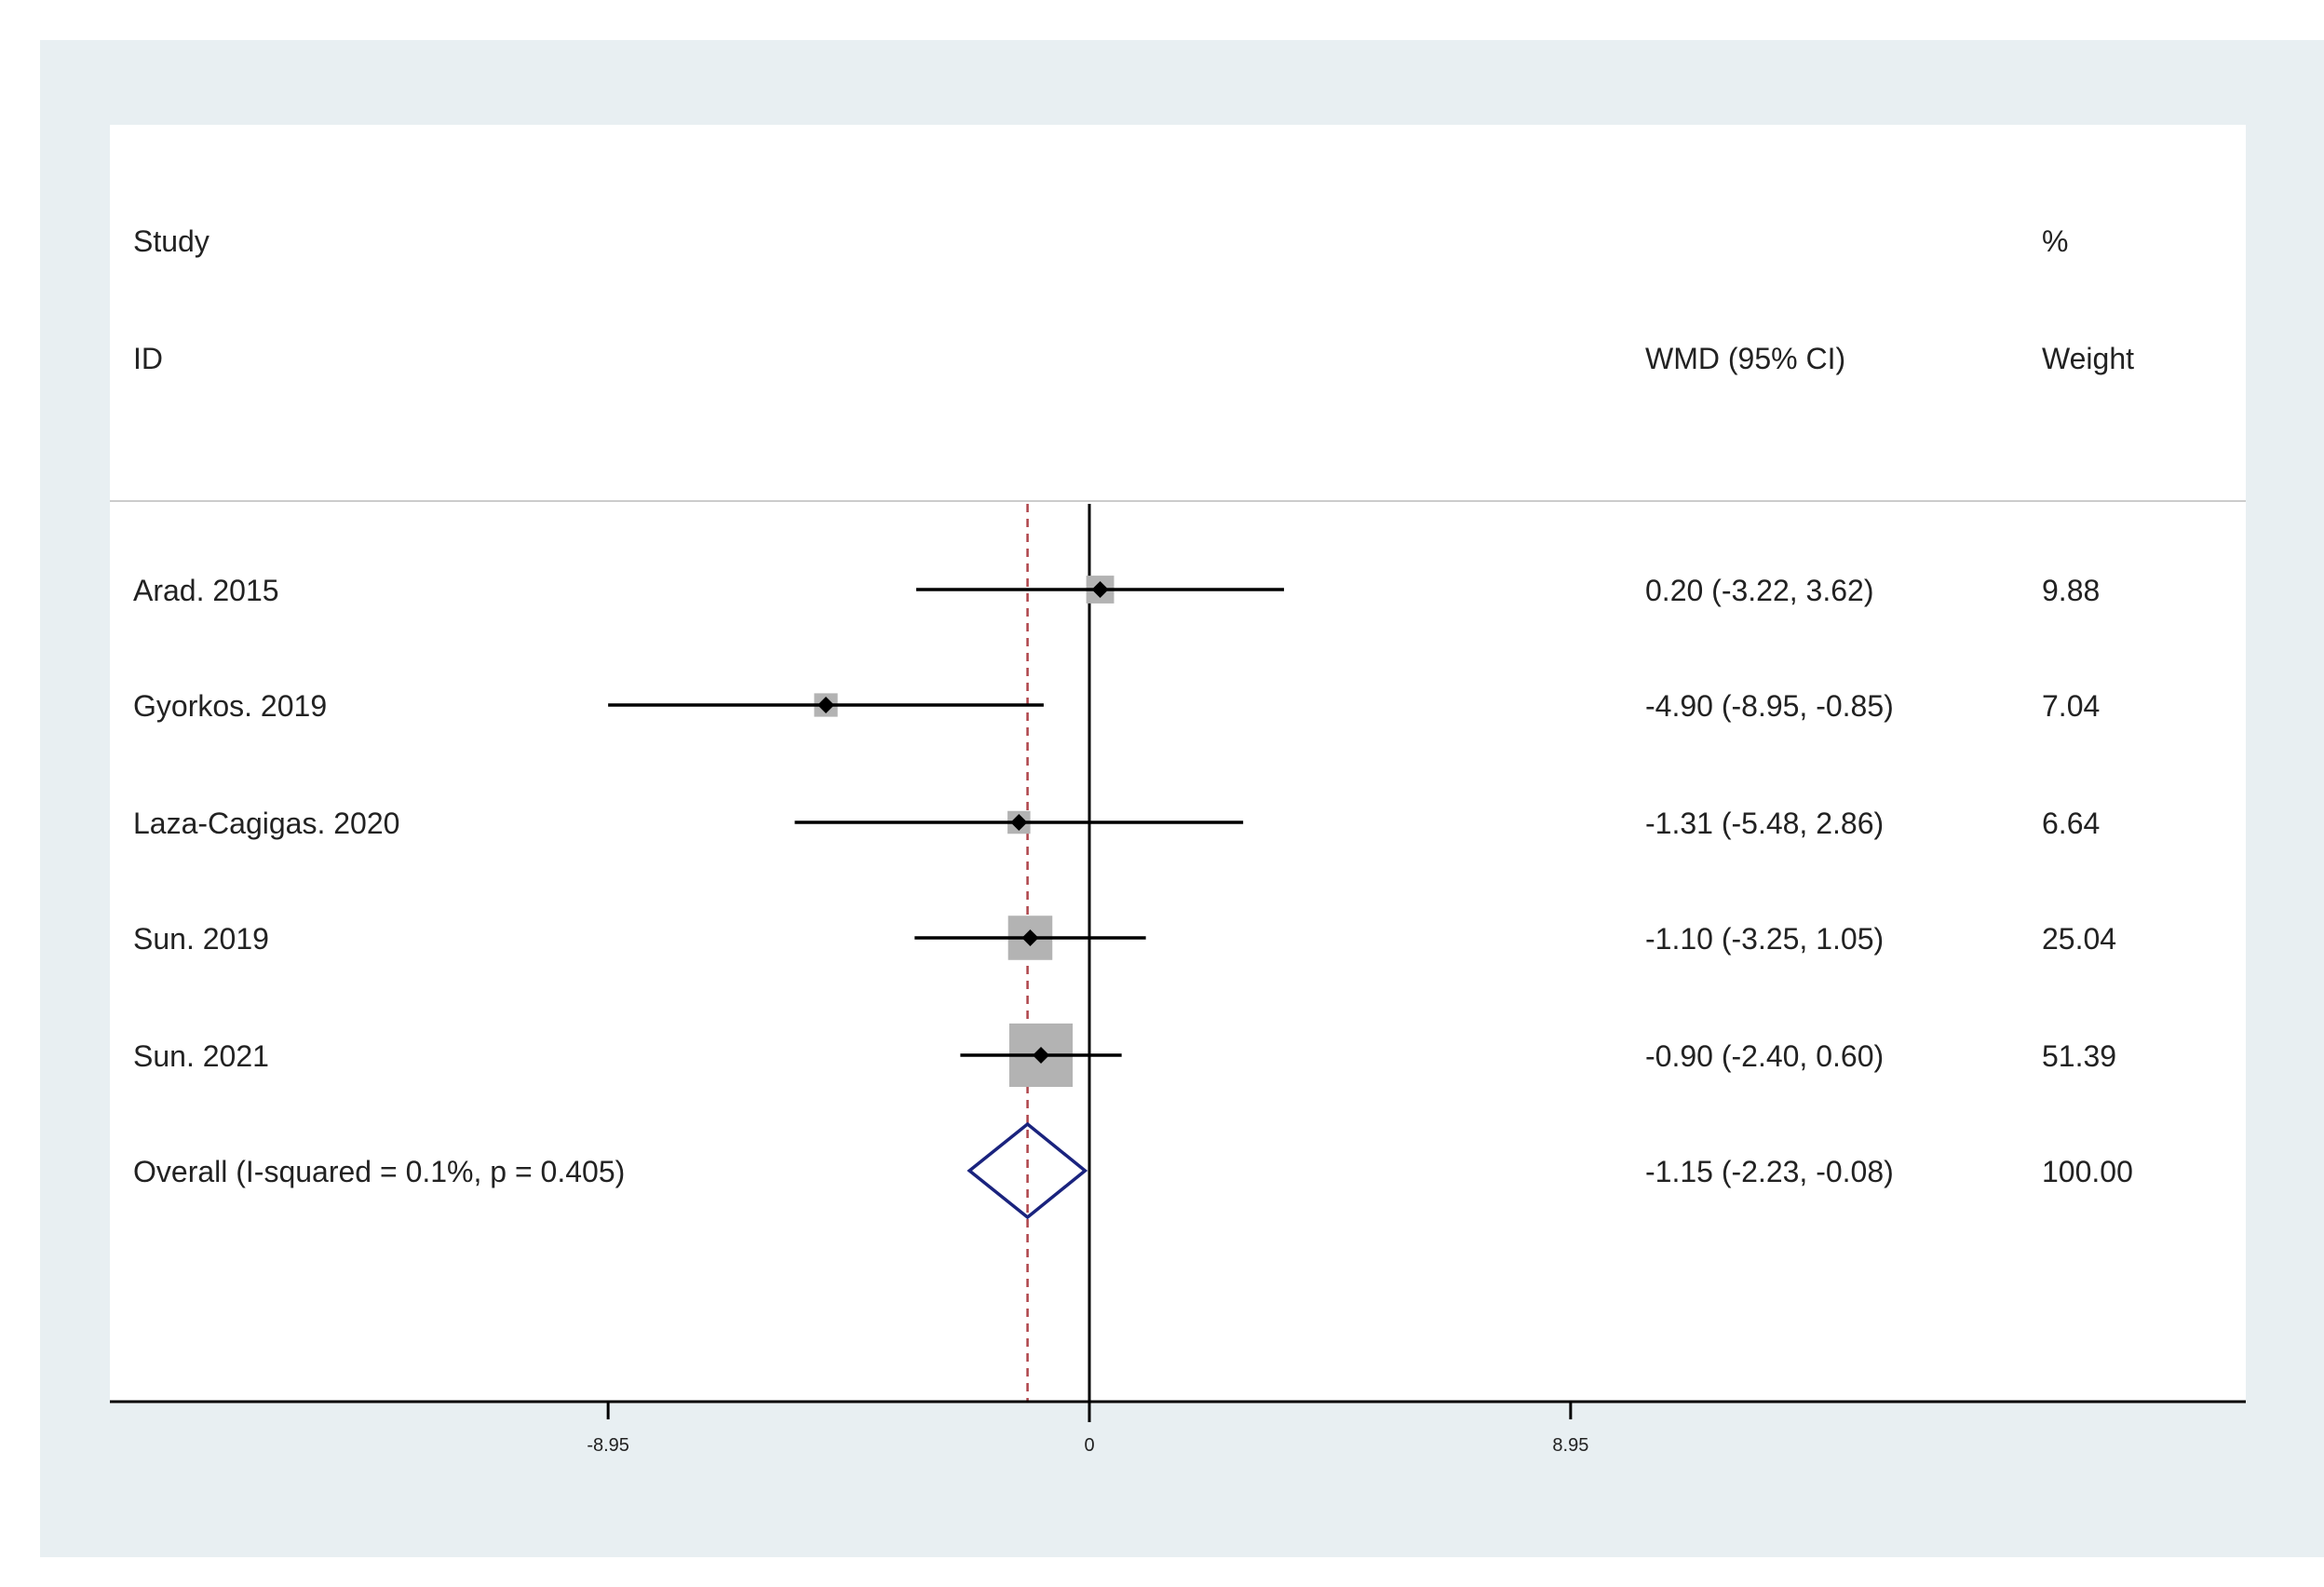 The height and width of the screenshot is (1587, 2324). What do you see at coordinates (2079, 939) in the screenshot?
I see `study-weight: 25.04` at bounding box center [2079, 939].